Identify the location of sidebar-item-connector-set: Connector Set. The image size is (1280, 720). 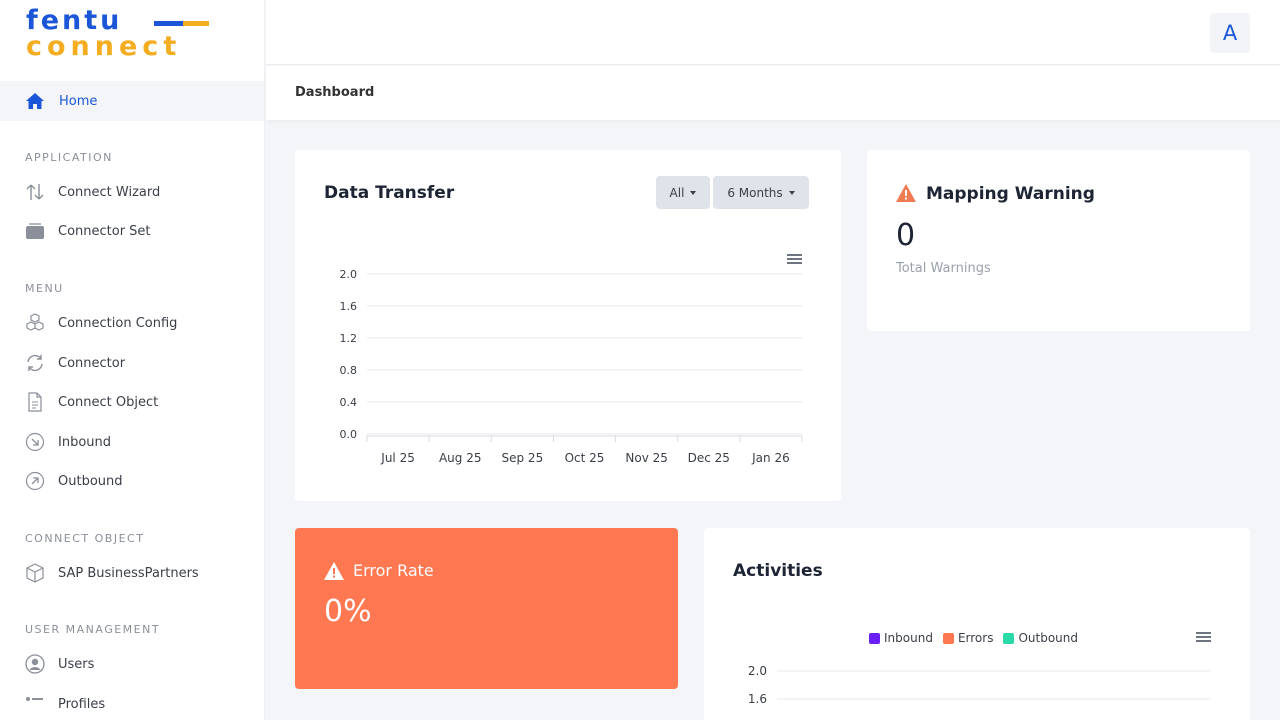
(88, 231).